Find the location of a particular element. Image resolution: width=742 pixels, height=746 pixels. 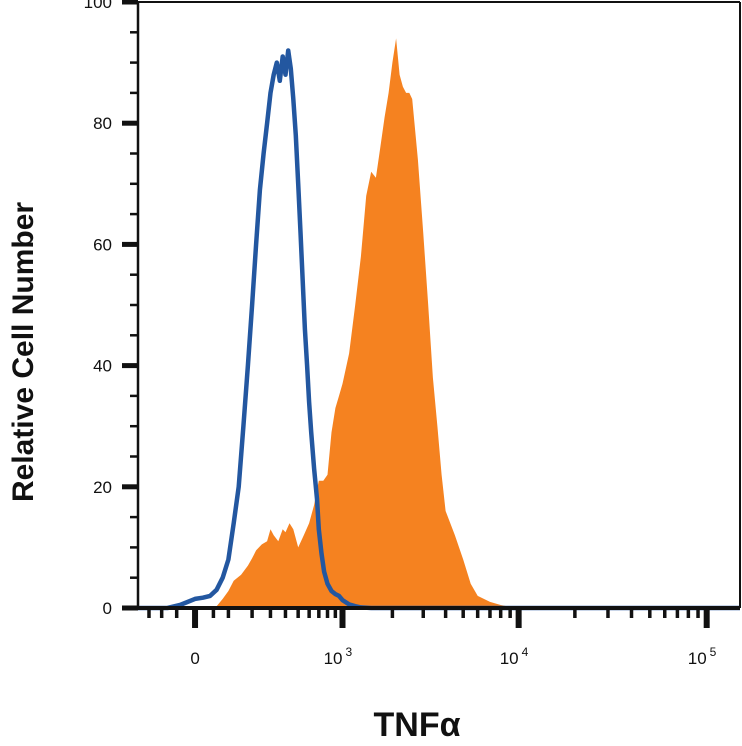

x-tick-exponent: 5 is located at coordinates (713, 652).